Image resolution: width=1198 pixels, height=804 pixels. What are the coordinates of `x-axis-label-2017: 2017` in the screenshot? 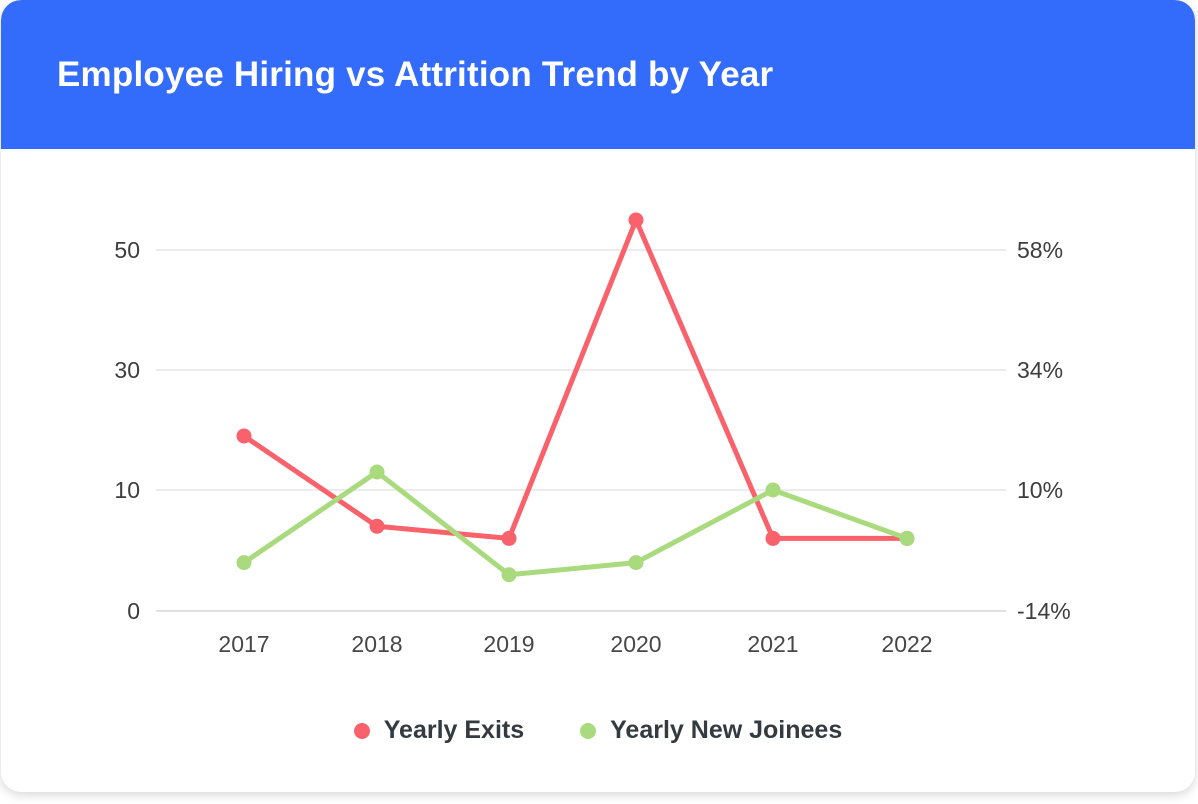 It's located at (243, 644).